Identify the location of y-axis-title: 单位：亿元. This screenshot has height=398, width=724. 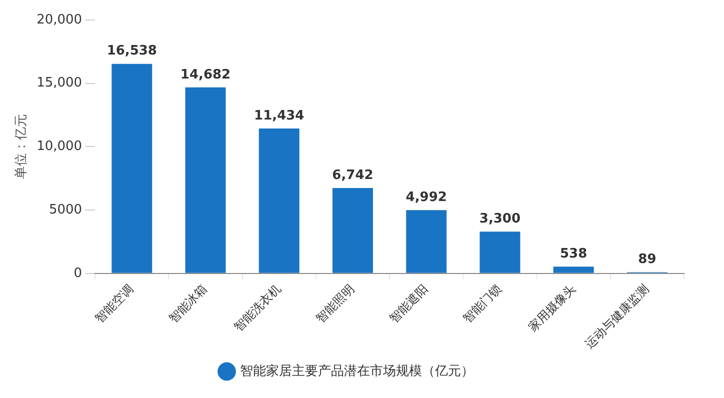
(22, 147).